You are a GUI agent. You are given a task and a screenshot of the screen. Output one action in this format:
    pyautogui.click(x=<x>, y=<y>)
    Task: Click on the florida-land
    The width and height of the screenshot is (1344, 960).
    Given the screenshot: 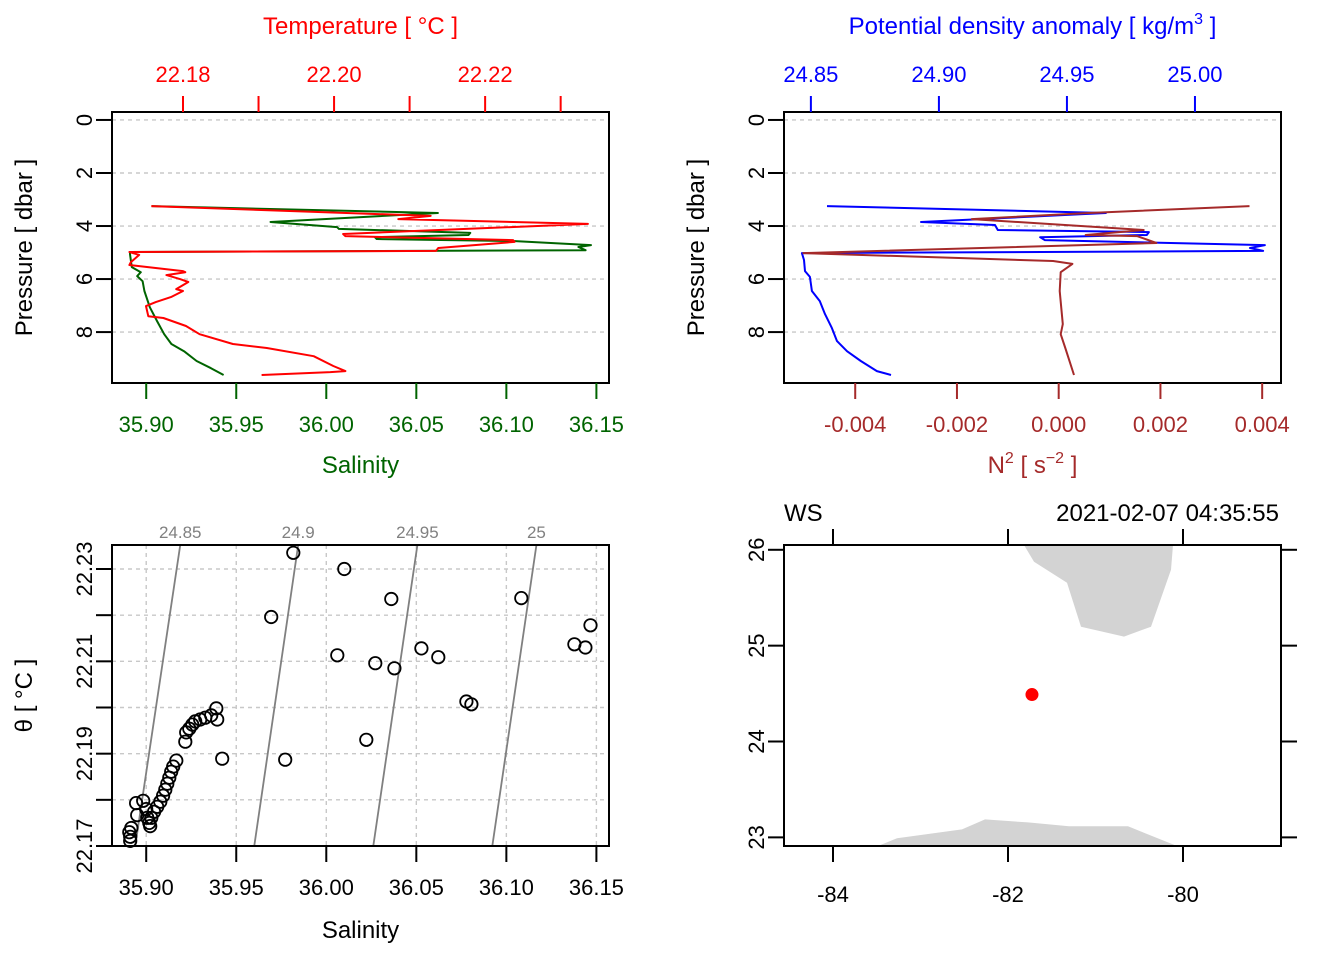 What is the action you would take?
    pyautogui.click(x=1098, y=591)
    